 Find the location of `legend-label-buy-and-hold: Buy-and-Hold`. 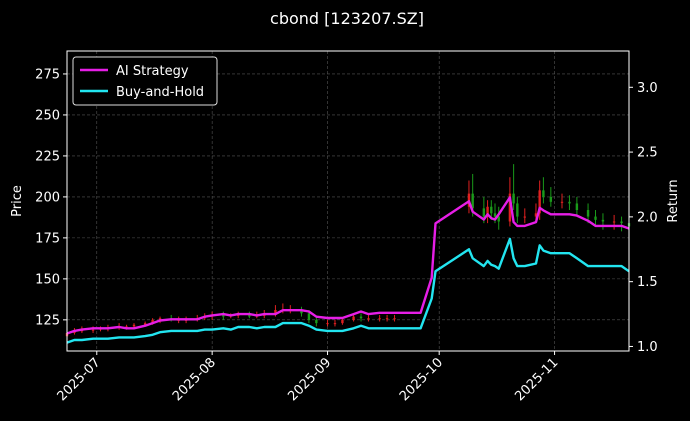

legend-label-buy-and-hold: Buy-and-Hold is located at coordinates (160, 92).